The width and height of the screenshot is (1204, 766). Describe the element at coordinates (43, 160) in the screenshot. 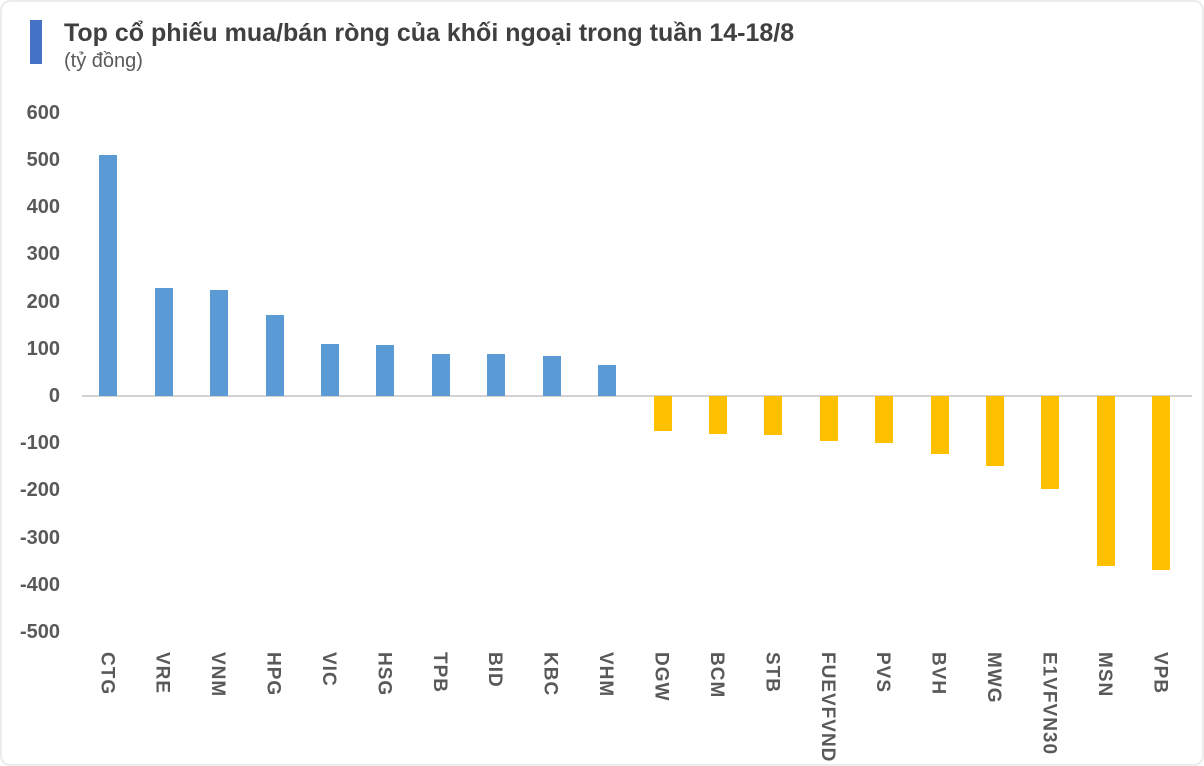

I see `y-axis-tick-500: 500` at that location.